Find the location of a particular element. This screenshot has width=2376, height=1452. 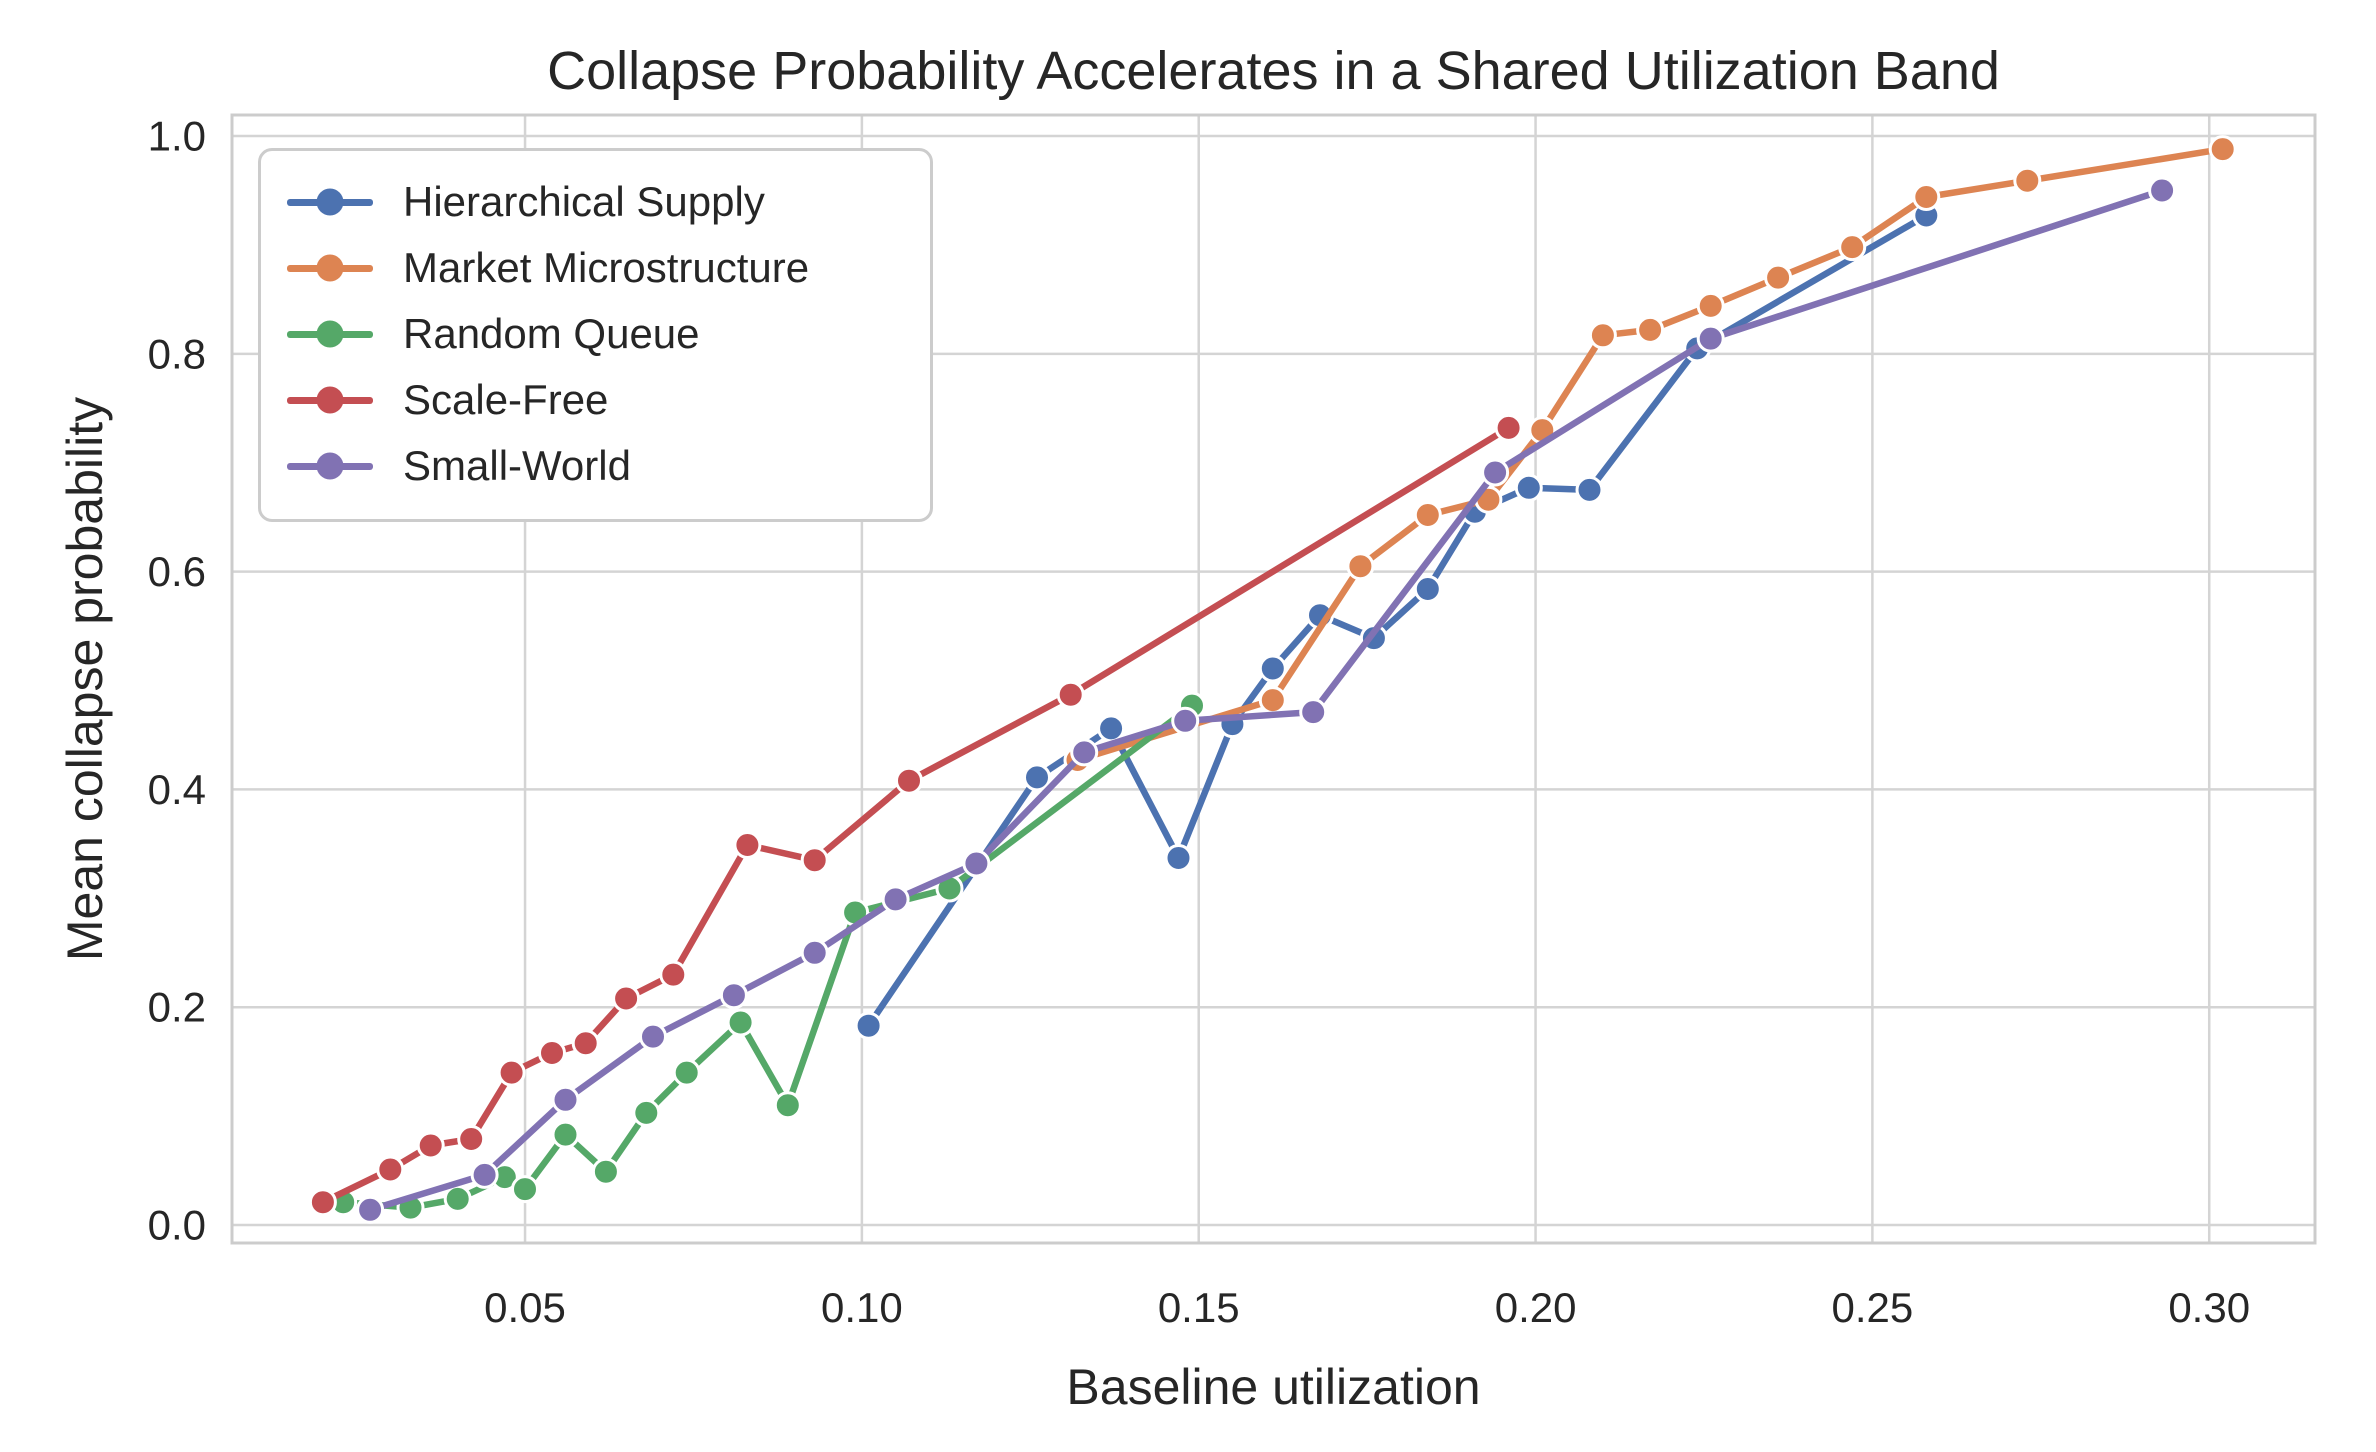

y-tick-label: 0.6 is located at coordinates (177, 571).